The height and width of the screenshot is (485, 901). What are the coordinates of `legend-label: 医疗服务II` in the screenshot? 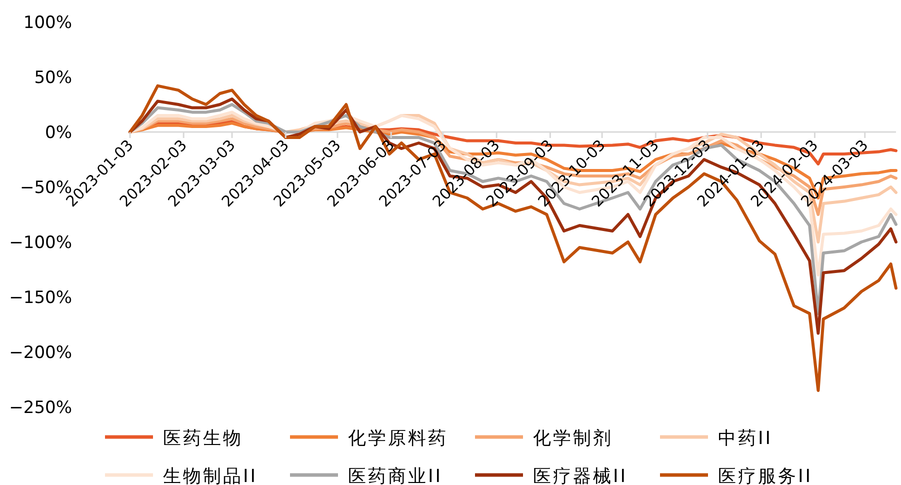 It's located at (765, 475).